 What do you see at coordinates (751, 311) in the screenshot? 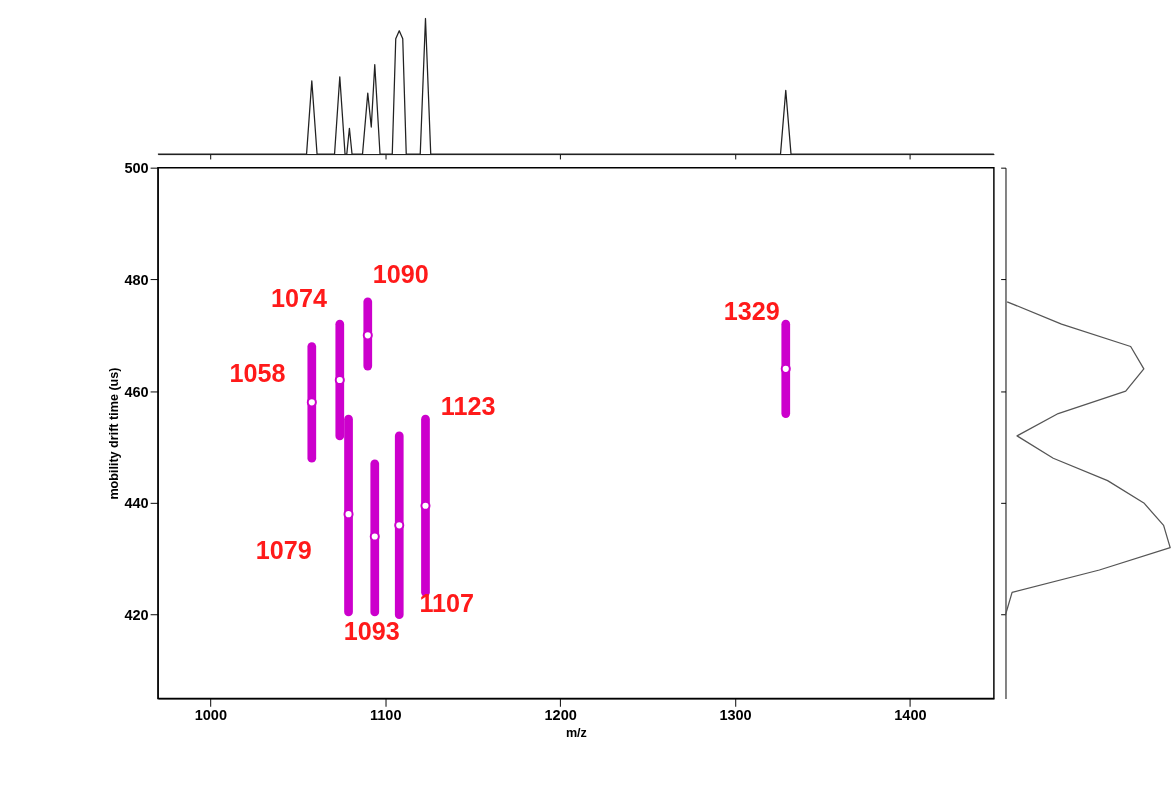
I see `annotation: 1329` at bounding box center [751, 311].